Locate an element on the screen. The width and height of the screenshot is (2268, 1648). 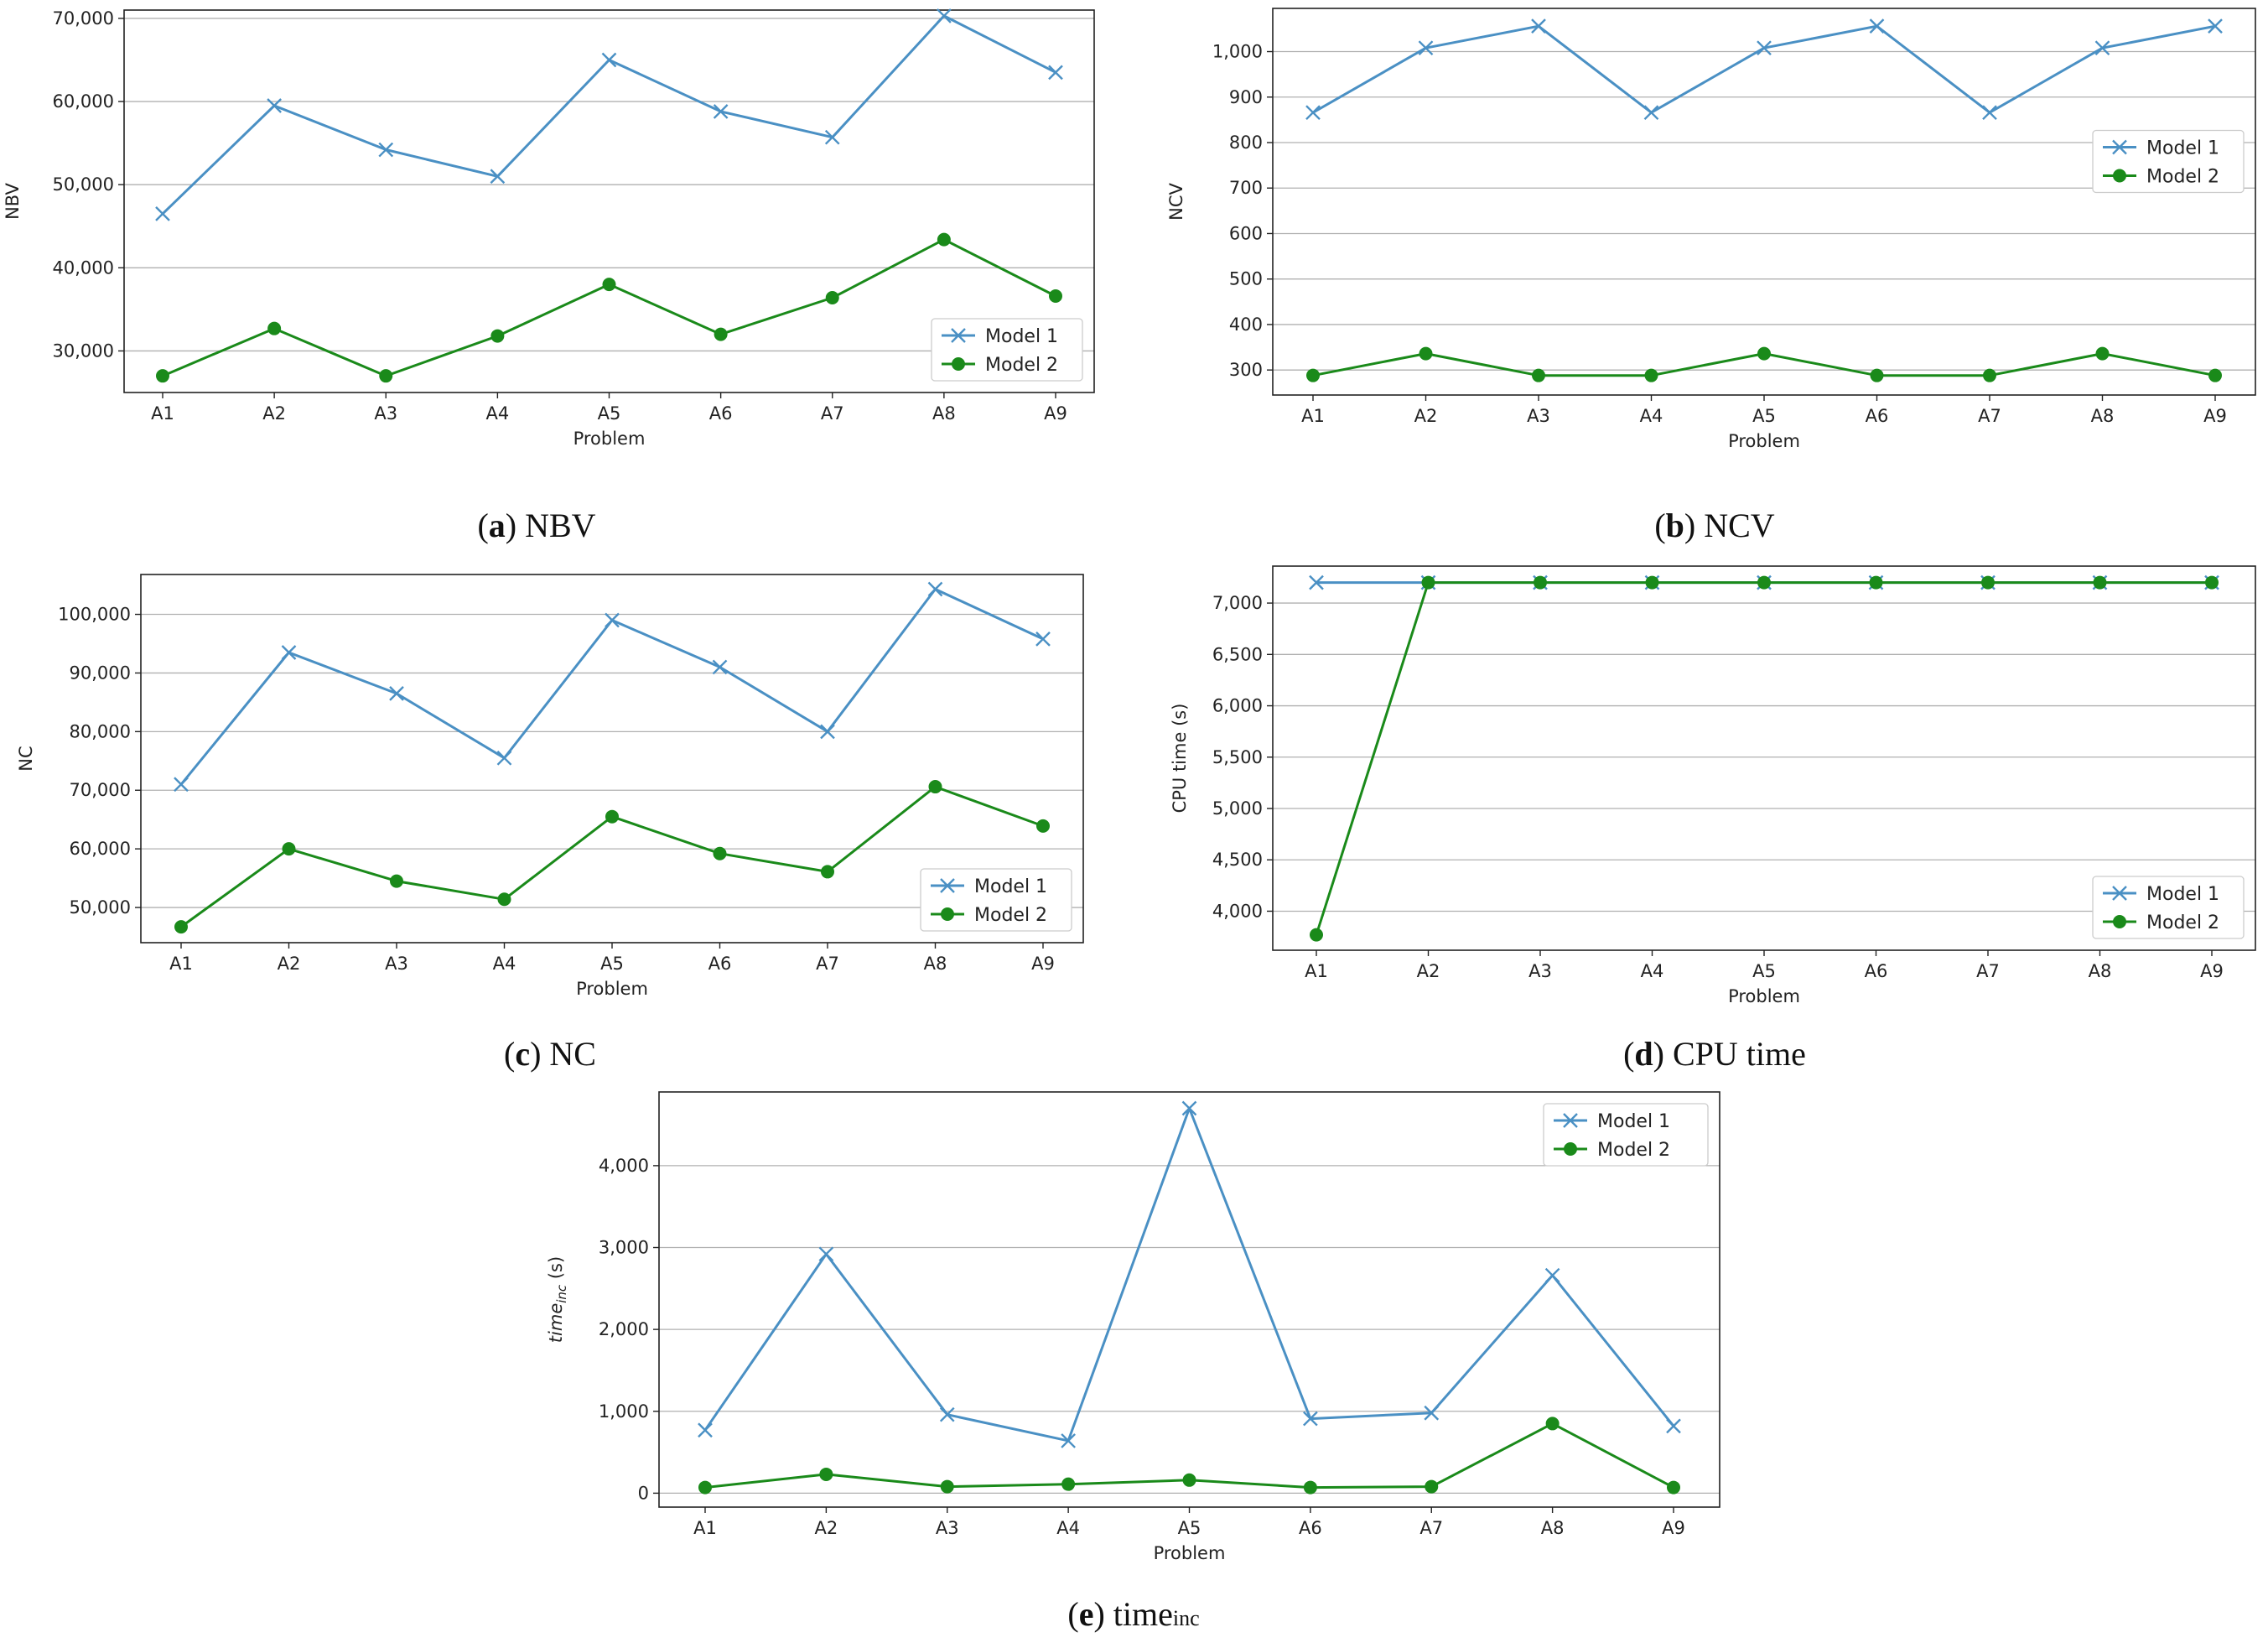
y-tick-label: 50,000 is located at coordinates (83, 184).